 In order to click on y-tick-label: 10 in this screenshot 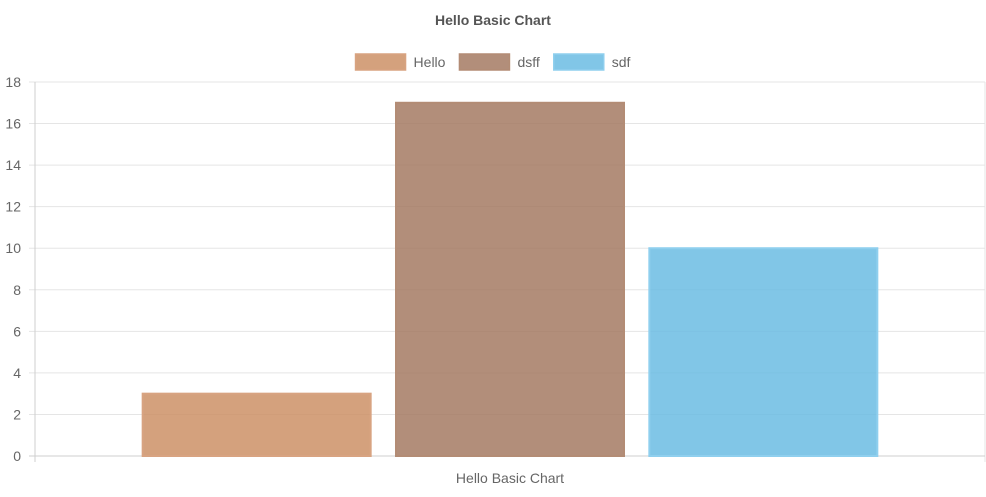, I will do `click(13, 248)`.